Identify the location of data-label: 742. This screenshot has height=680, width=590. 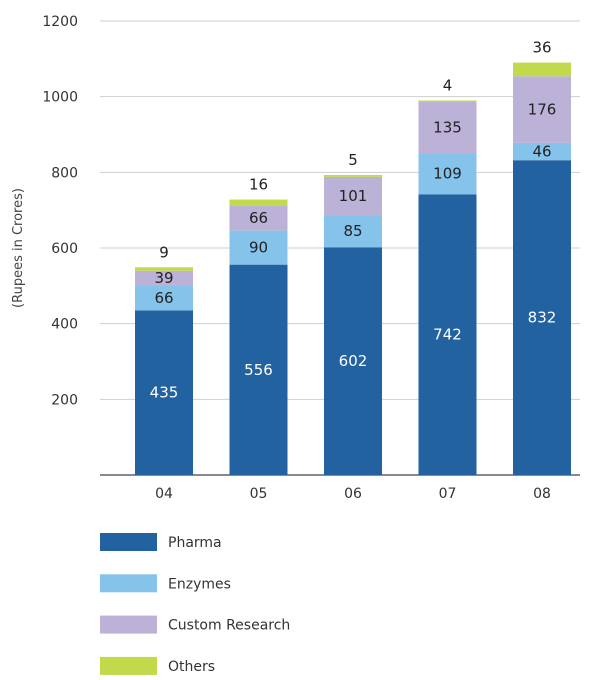
(447, 335).